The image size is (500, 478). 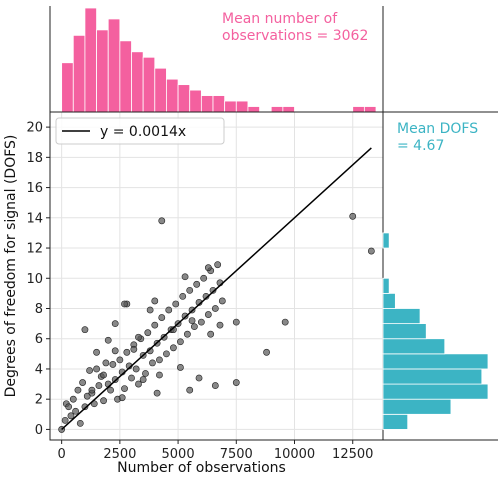 I want to click on legend-label: y = 0.0014x, so click(x=143, y=132).